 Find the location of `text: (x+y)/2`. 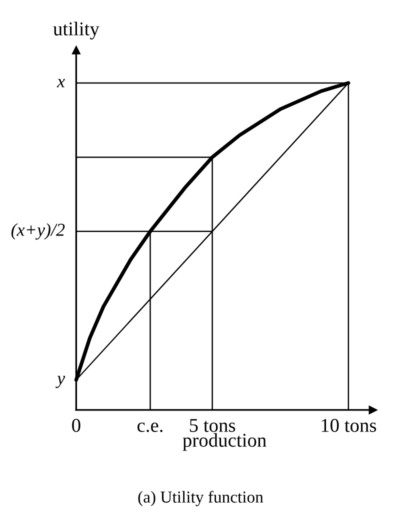

text: (x+y)/2 is located at coordinates (38, 231).